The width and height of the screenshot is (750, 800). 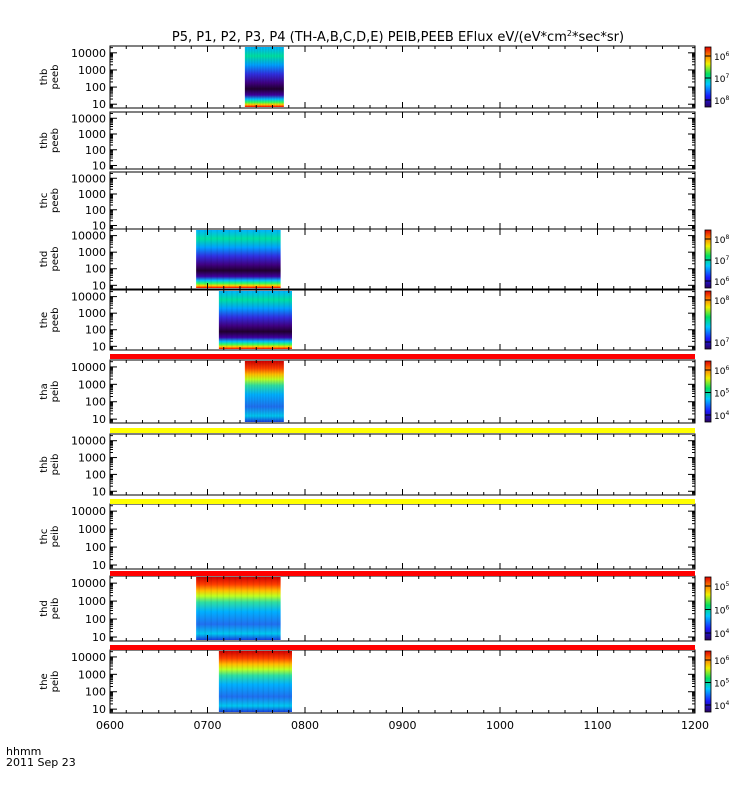 I want to click on x-axis-label: hhmm, so click(x=23, y=751).